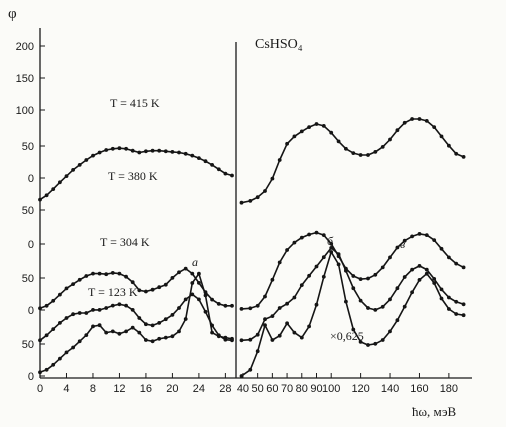 This screenshot has width=506, height=427. Describe the element at coordinates (172, 389) in the screenshot. I see `x-tick-label: 20` at that location.